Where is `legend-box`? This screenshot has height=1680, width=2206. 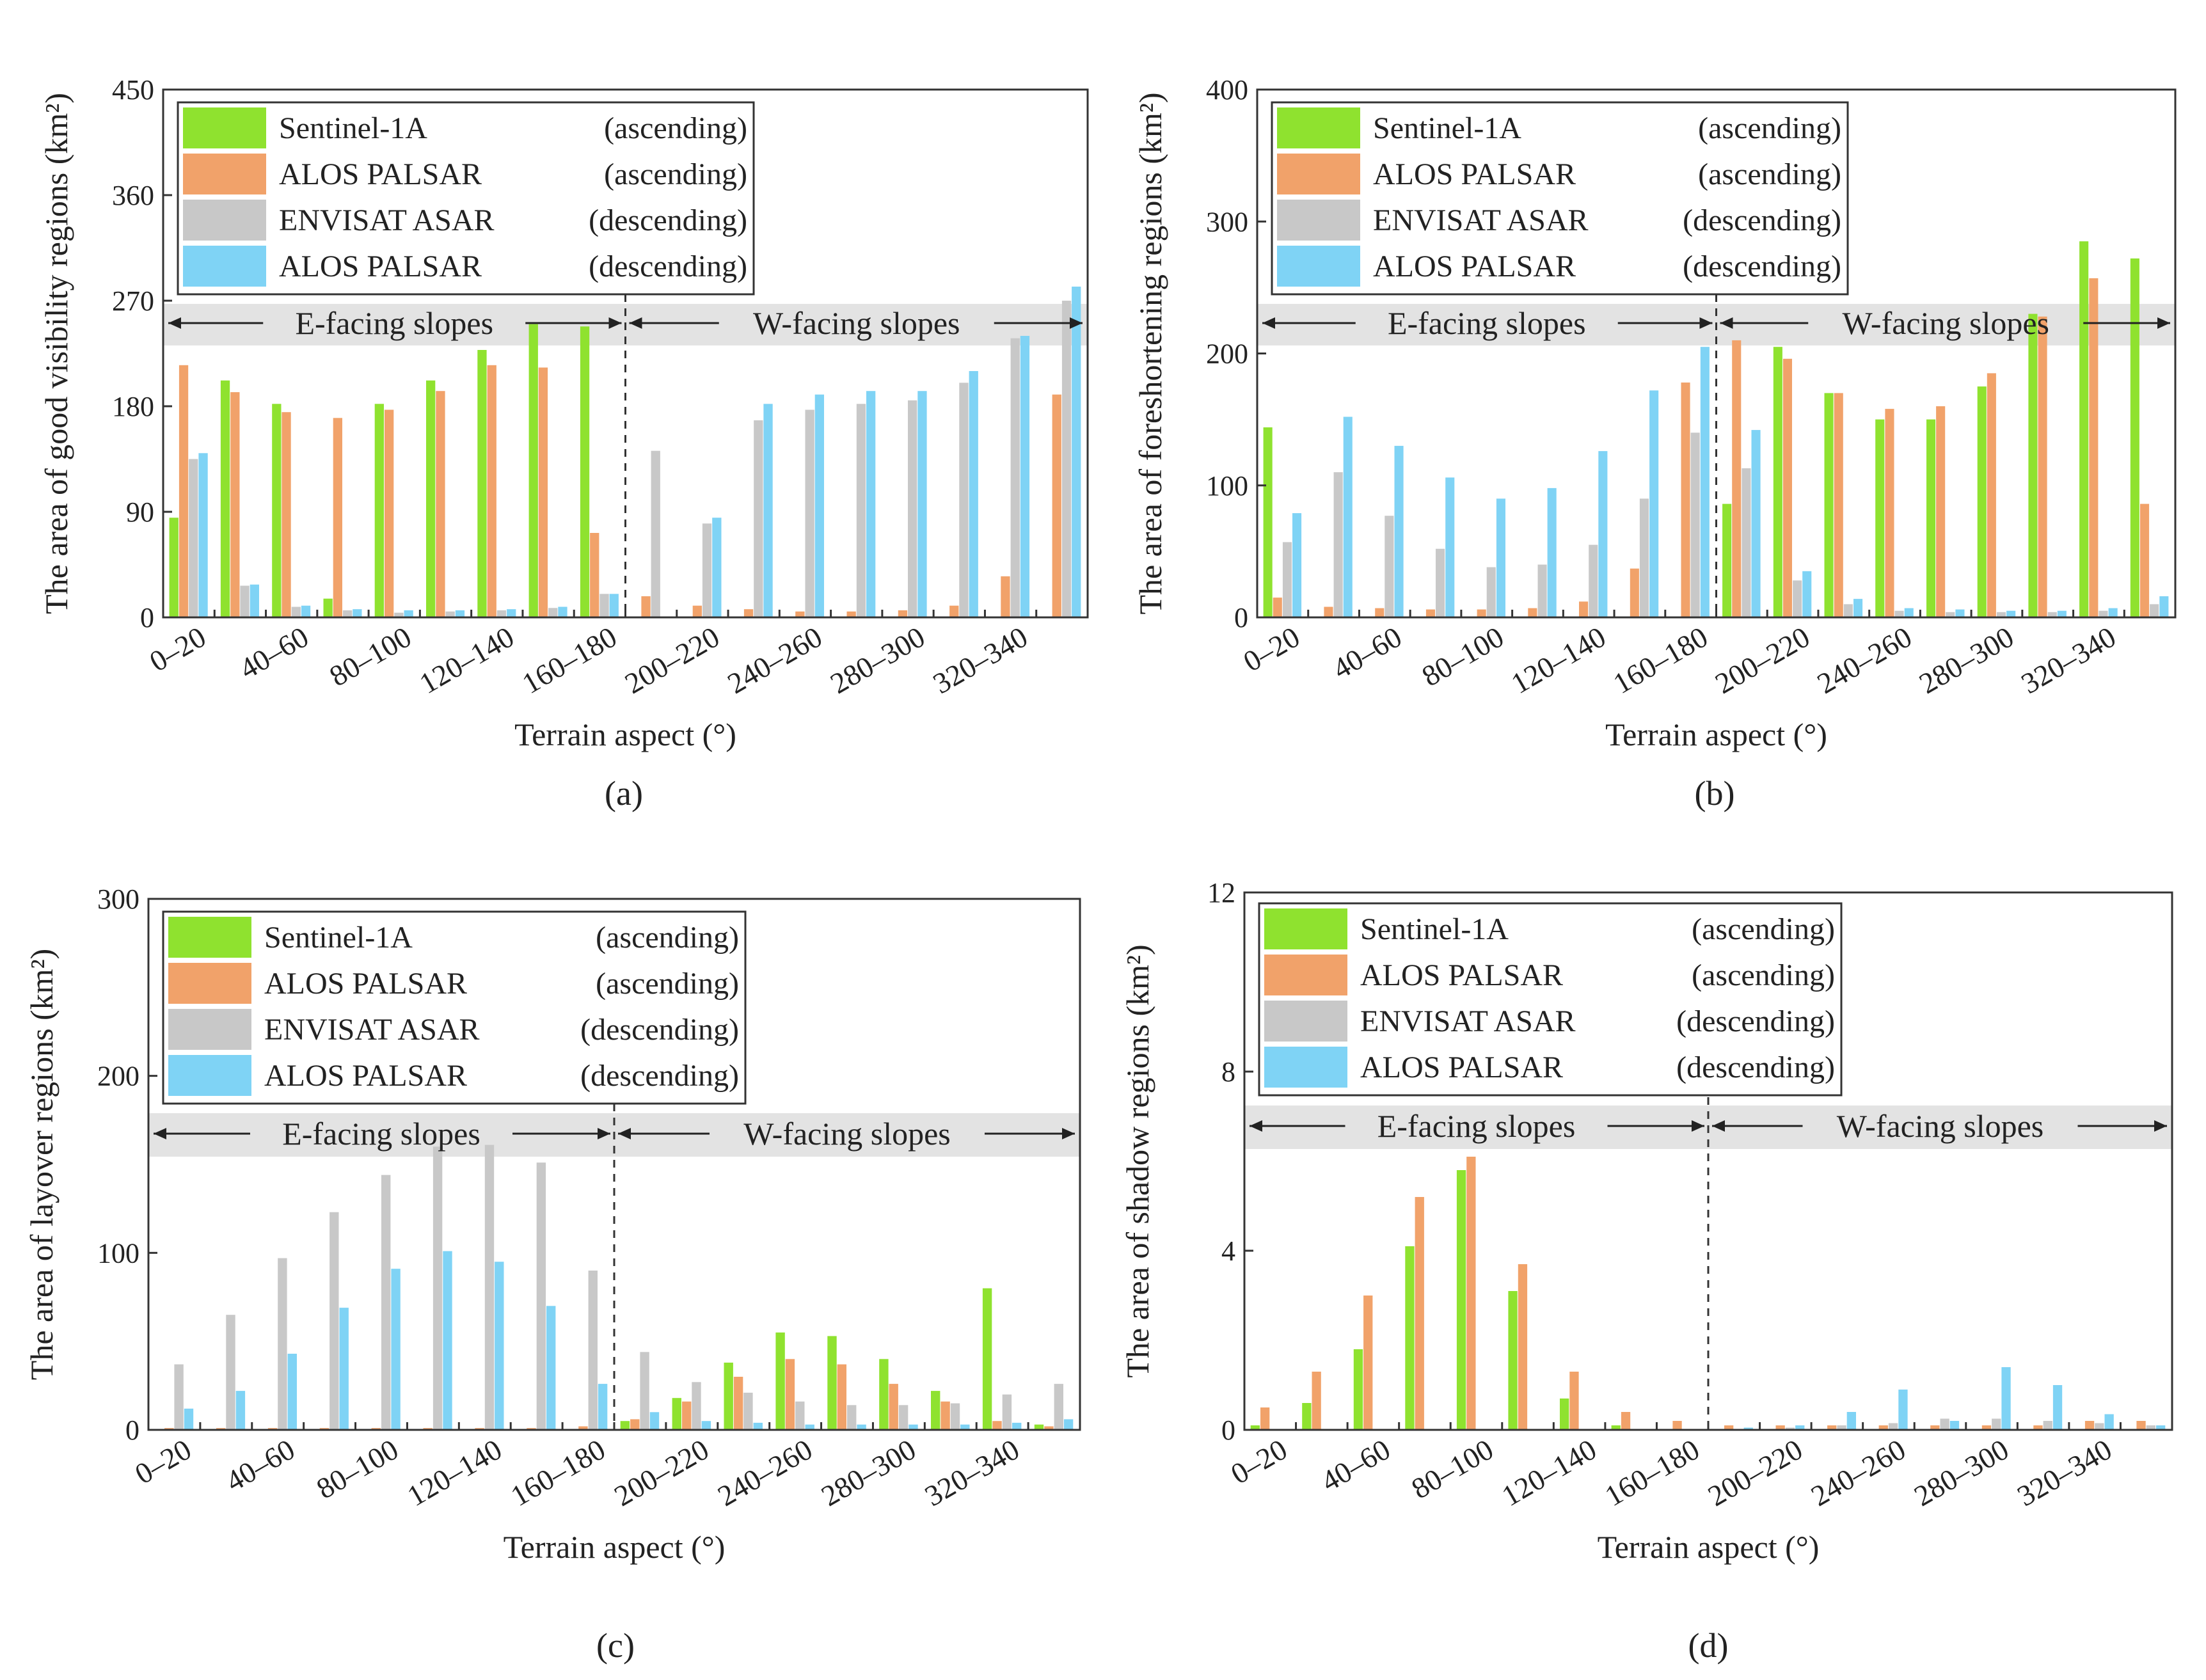 legend-box is located at coordinates (1560, 198).